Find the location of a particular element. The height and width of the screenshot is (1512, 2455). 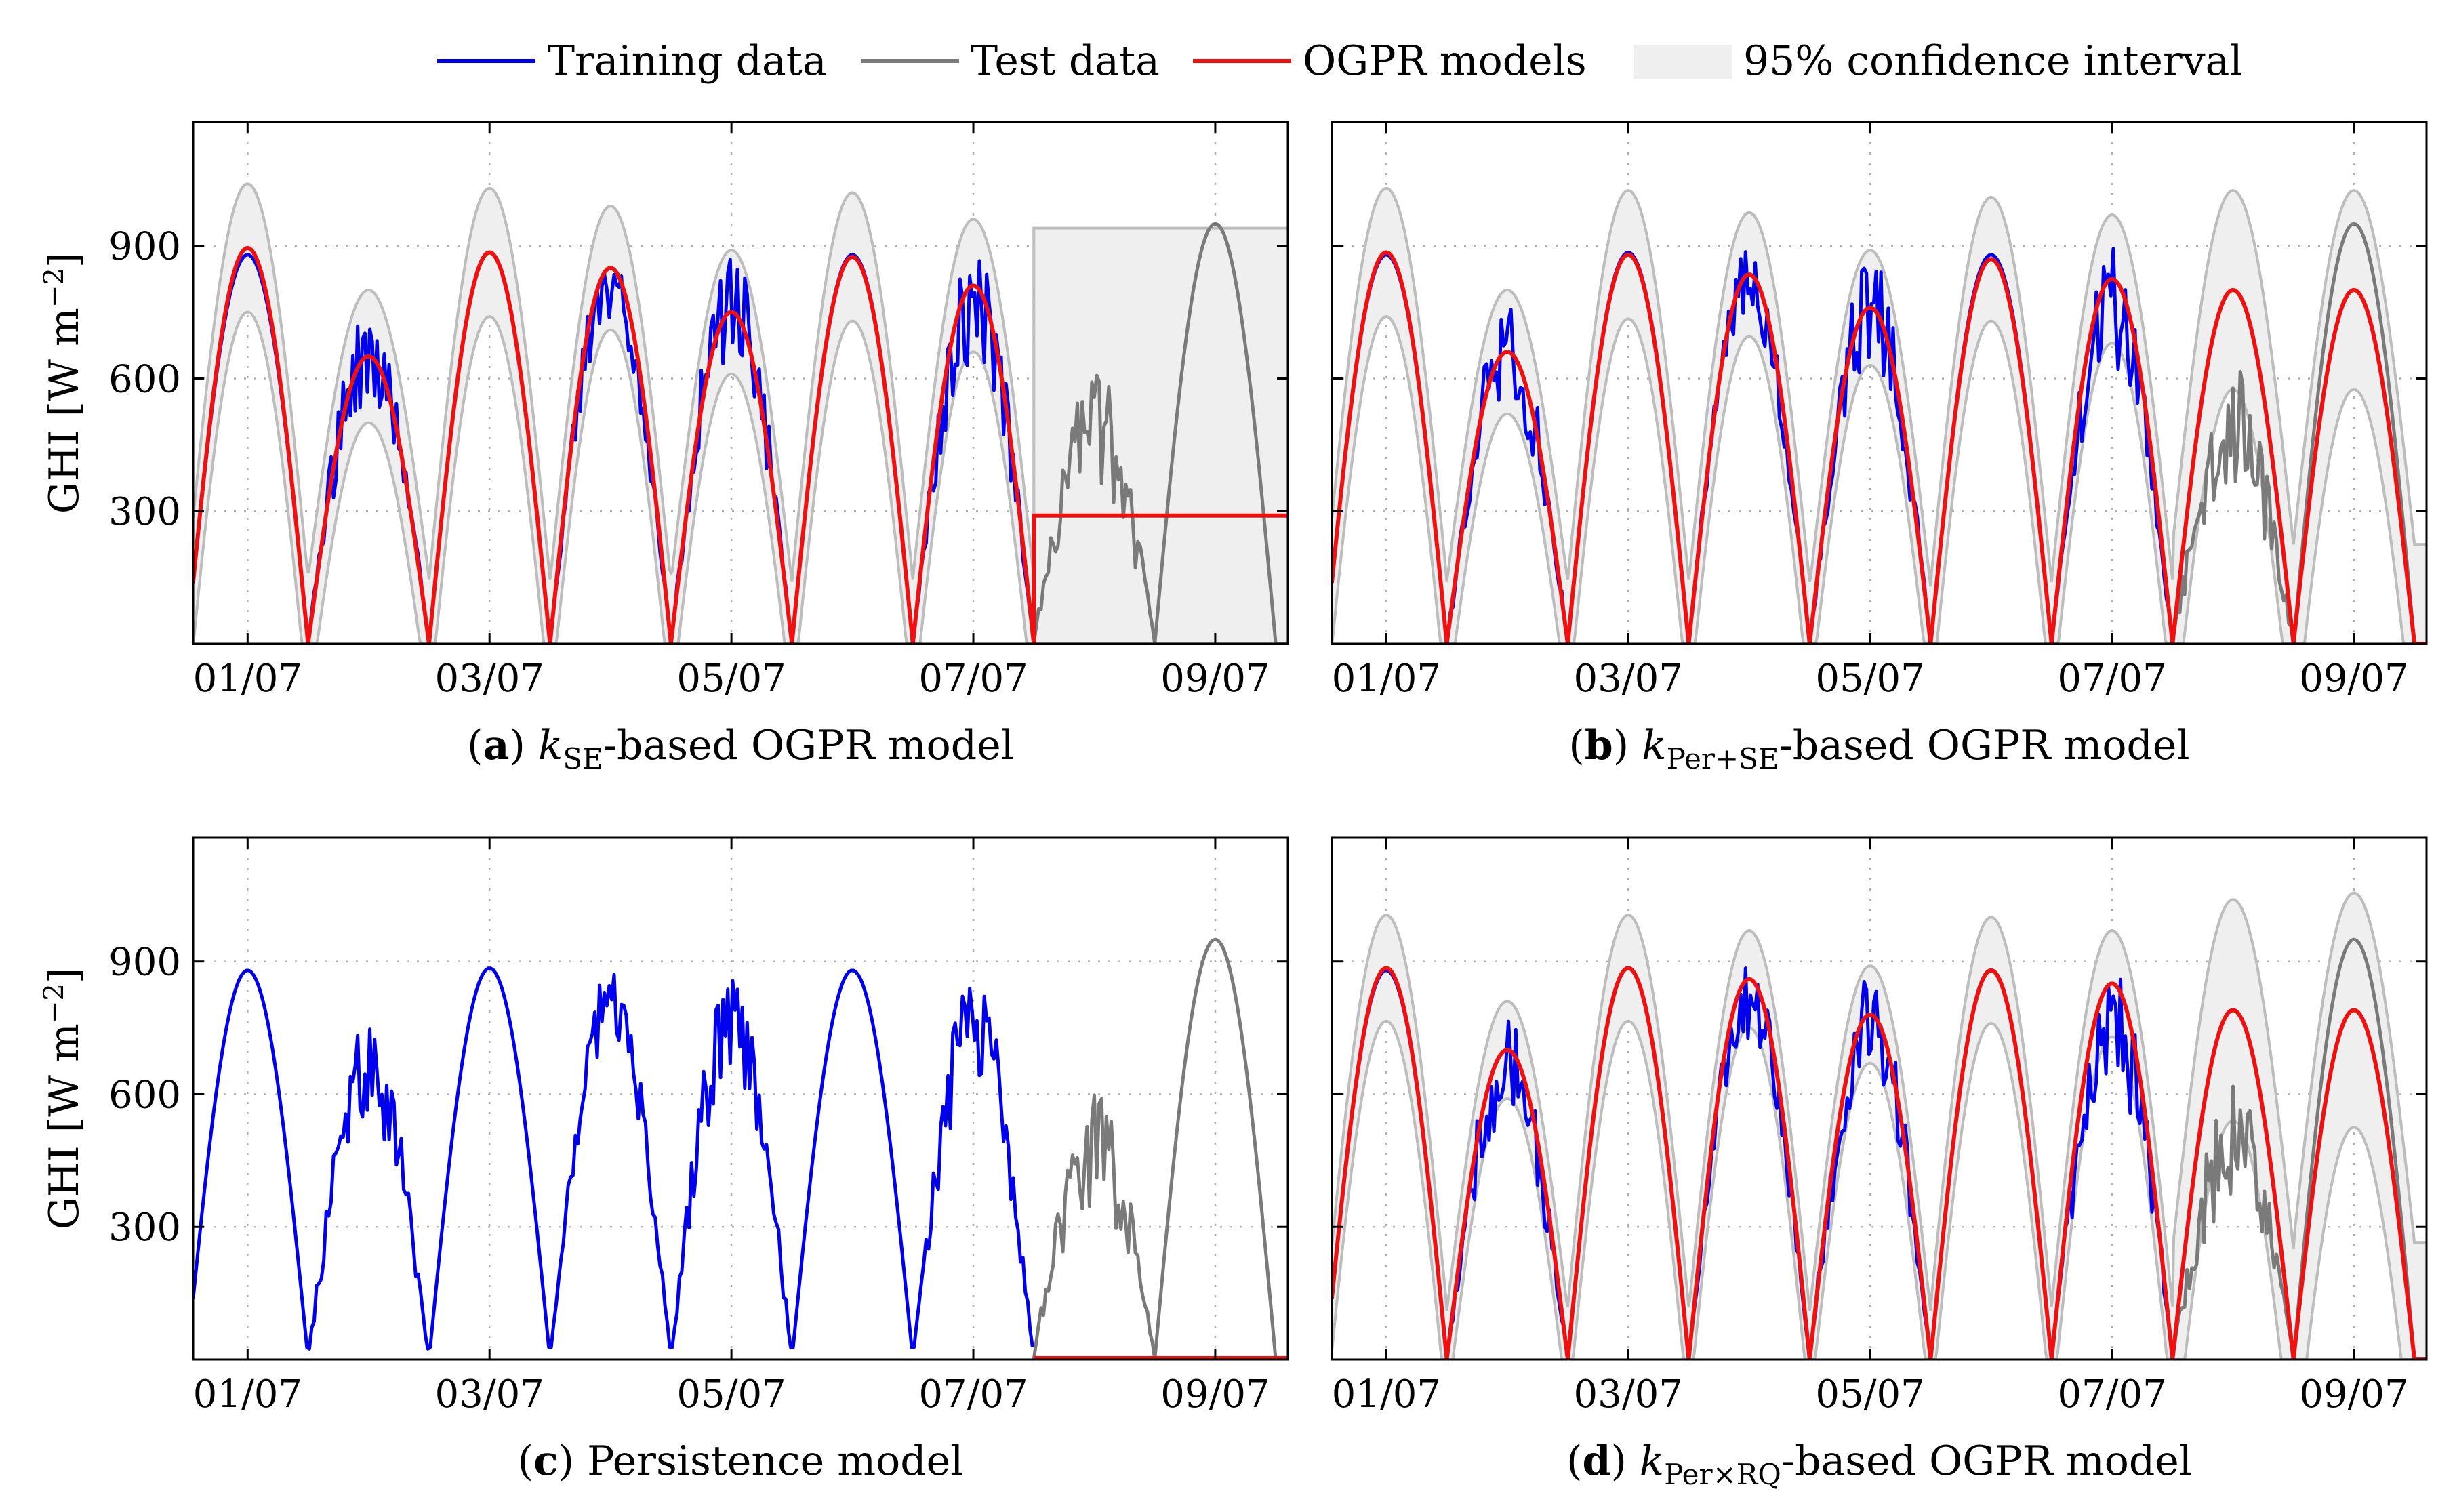

caption-label: (c) is located at coordinates (552, 1461).